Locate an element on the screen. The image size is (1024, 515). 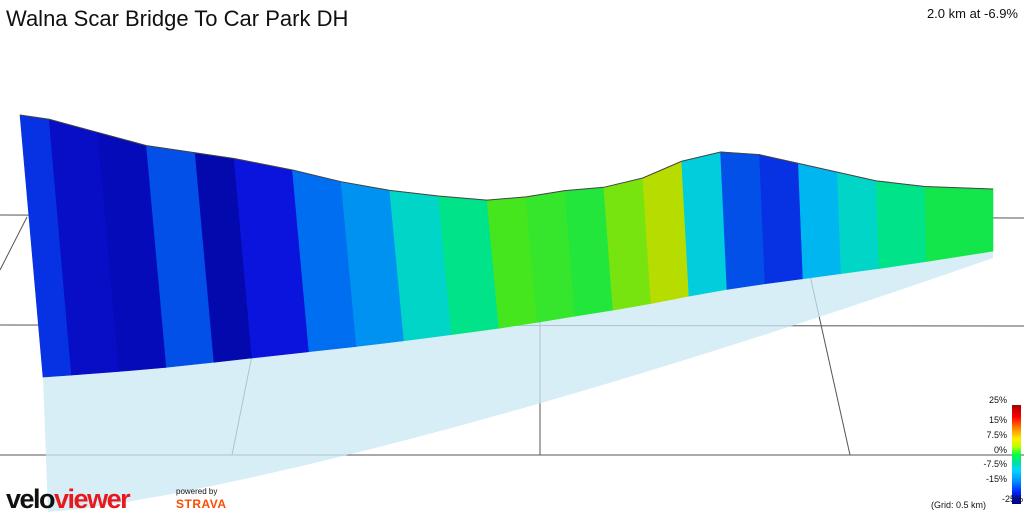
legend-tick-label: -15% is located at coordinates (996, 479).